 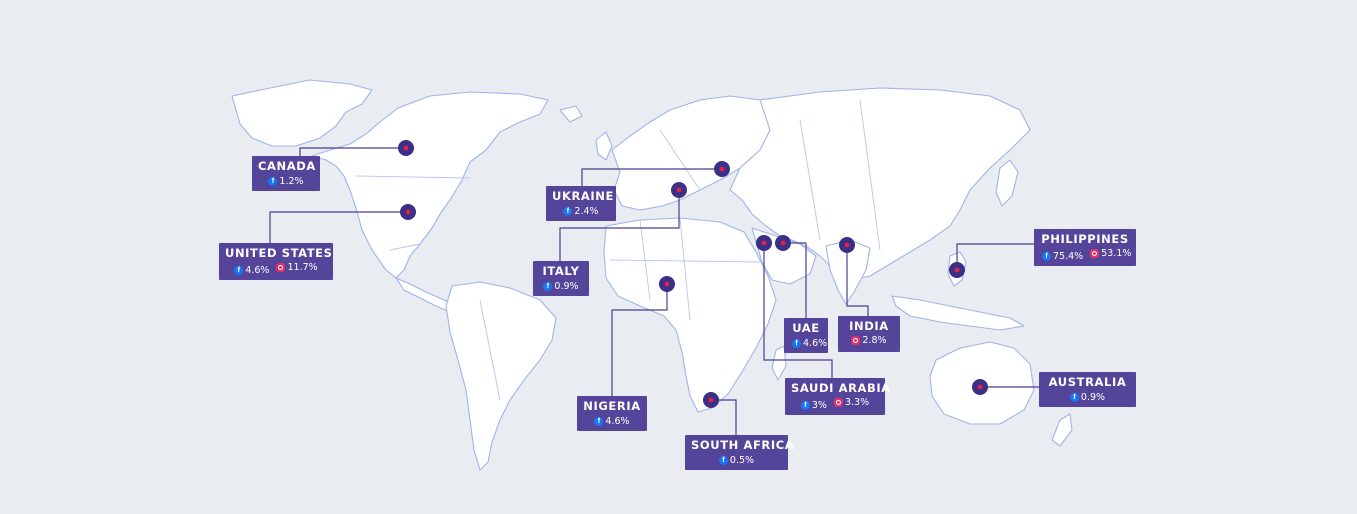 What do you see at coordinates (743, 445) in the screenshot?
I see `country-name: SOUTH AFRICA` at bounding box center [743, 445].